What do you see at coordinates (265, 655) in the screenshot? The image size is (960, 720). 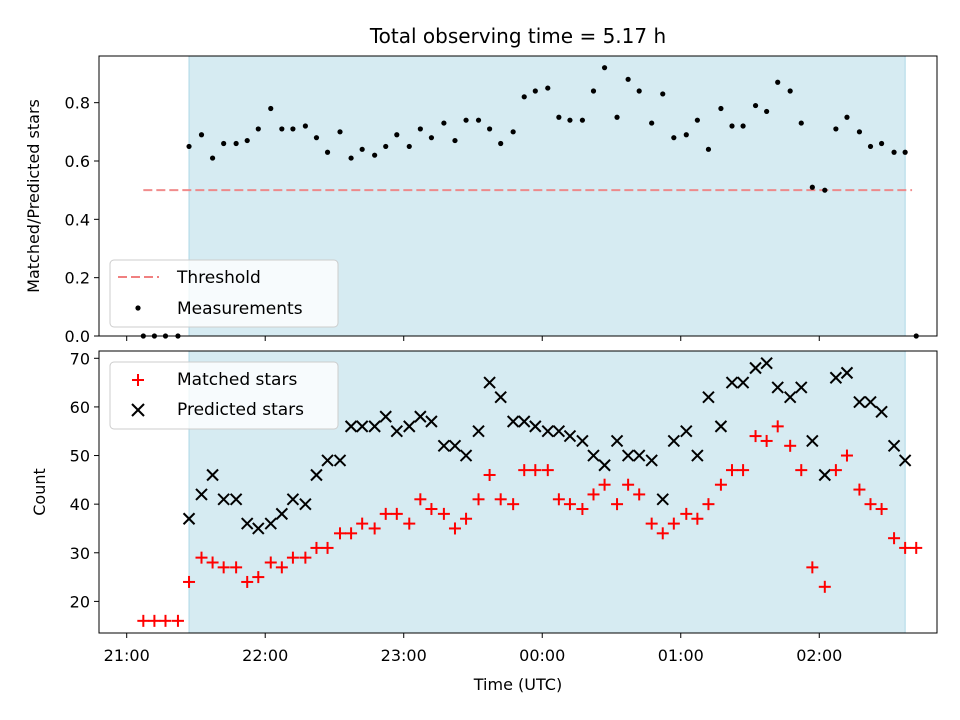 I see `bottom-x-tick-label: 22:00` at bounding box center [265, 655].